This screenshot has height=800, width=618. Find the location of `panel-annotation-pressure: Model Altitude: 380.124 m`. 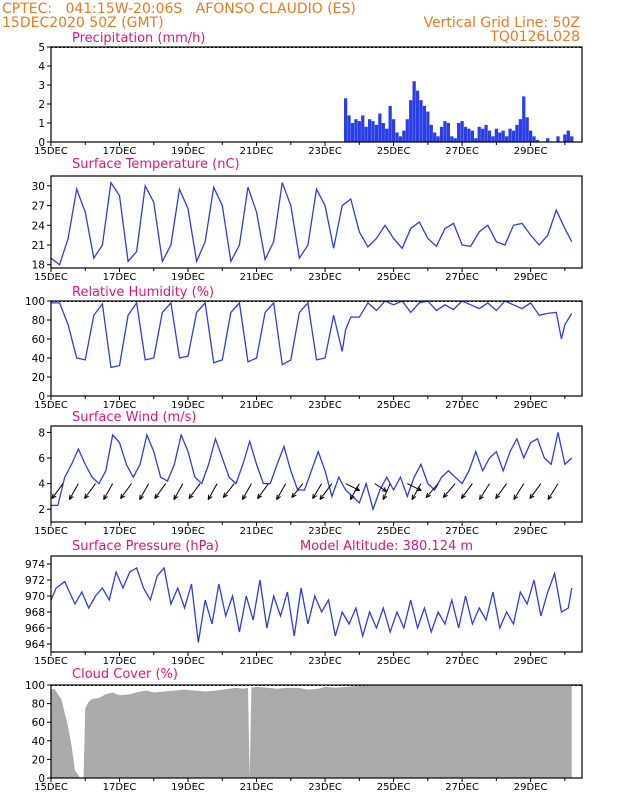

panel-annotation-pressure: Model Altitude: 380.124 m is located at coordinates (386, 546).